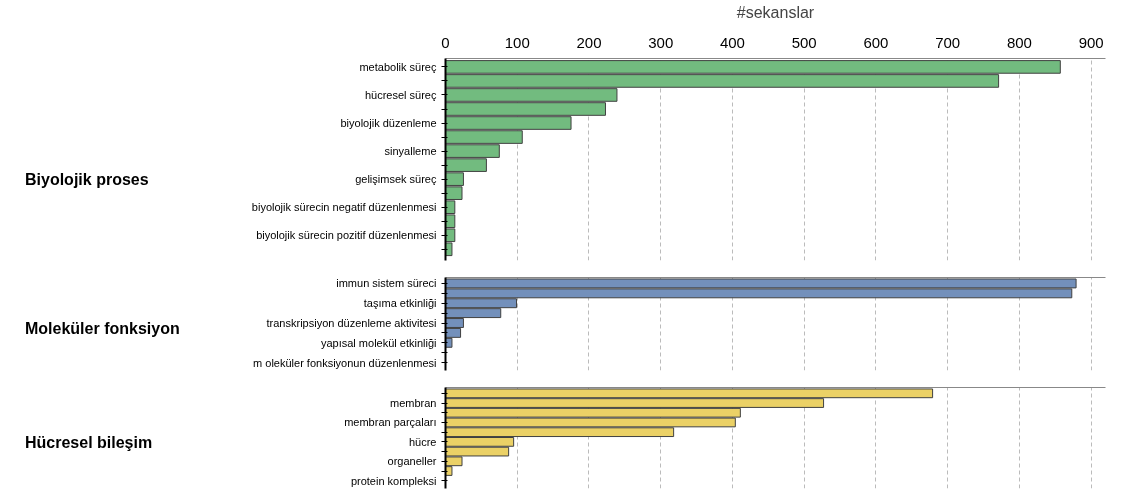  I want to click on x-axis-title: #sekanslar, so click(775, 12).